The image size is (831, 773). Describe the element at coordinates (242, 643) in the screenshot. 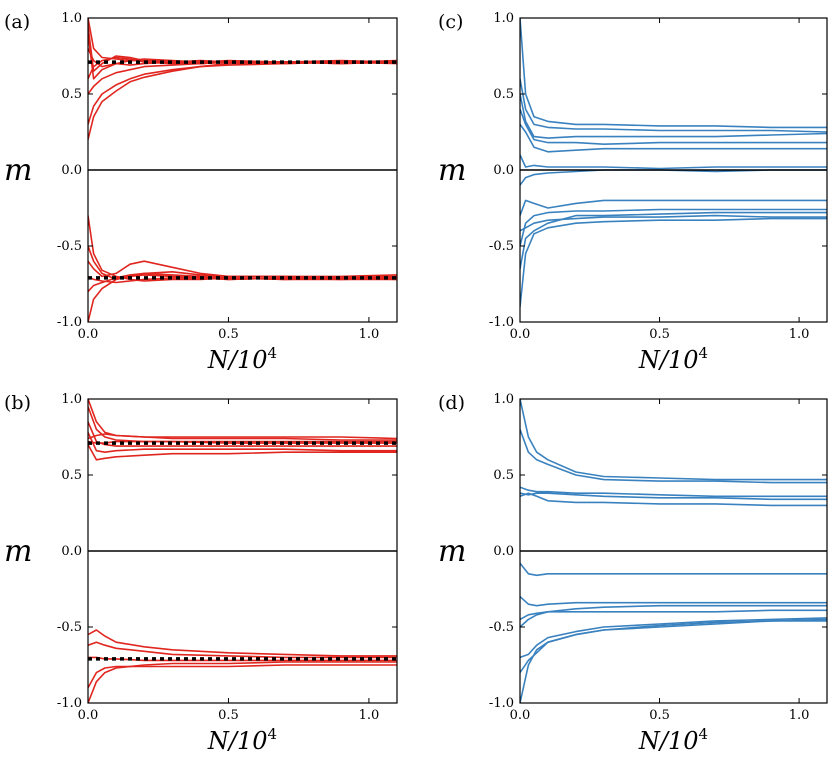

I see `series-line-b9` at that location.